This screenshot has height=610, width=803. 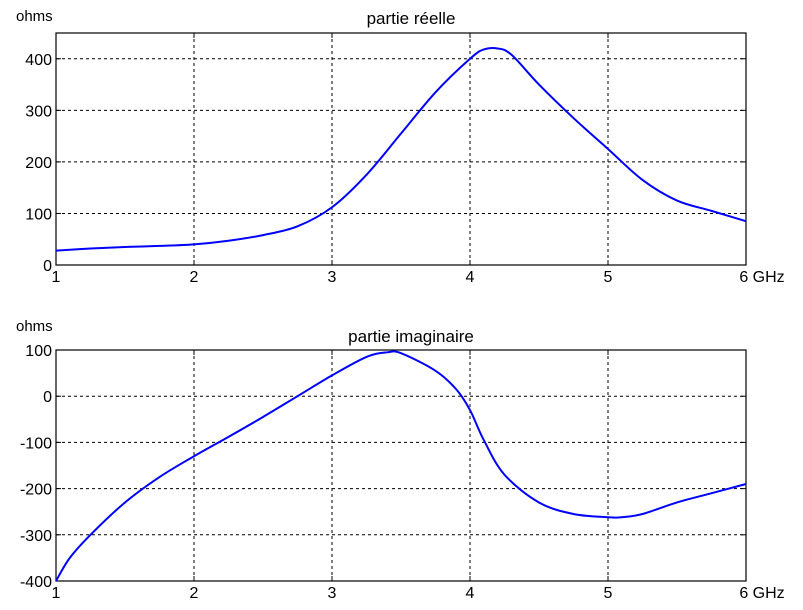 What do you see at coordinates (38, 351) in the screenshot?
I see `y-tick-label-5: 100` at bounding box center [38, 351].